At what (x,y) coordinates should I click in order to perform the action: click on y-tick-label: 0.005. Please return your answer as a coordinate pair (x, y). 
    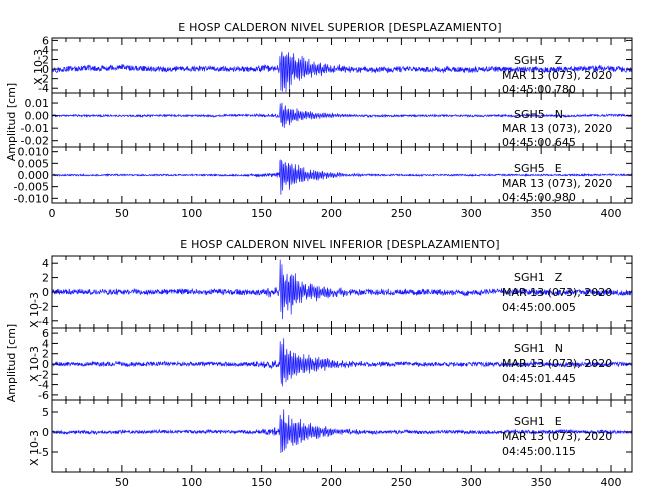
    Looking at the image, I should click on (34, 163).